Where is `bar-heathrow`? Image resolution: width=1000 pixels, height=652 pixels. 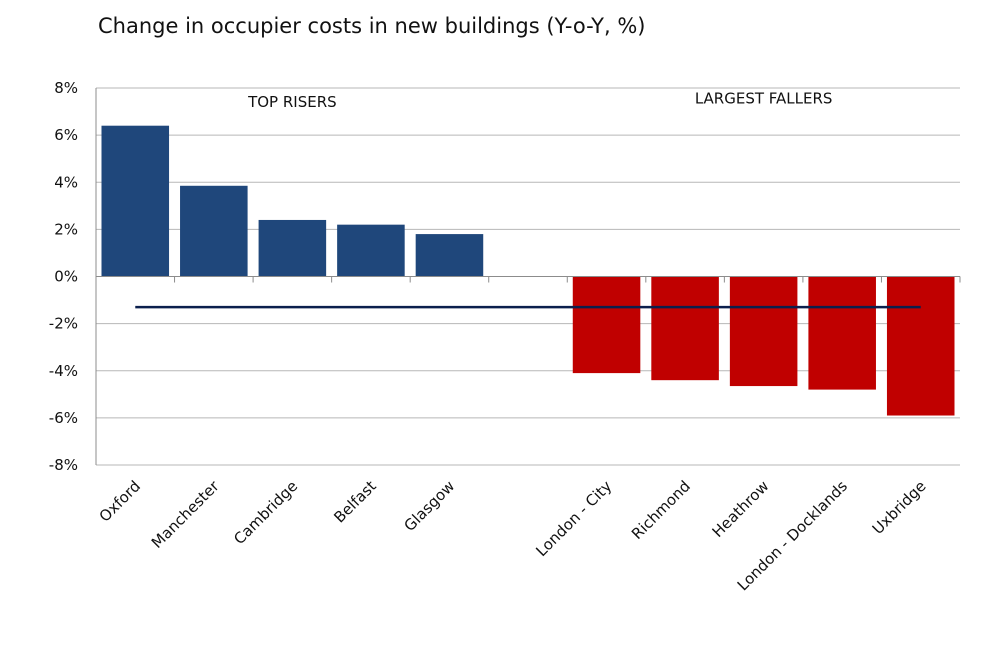 bar-heathrow is located at coordinates (763, 331).